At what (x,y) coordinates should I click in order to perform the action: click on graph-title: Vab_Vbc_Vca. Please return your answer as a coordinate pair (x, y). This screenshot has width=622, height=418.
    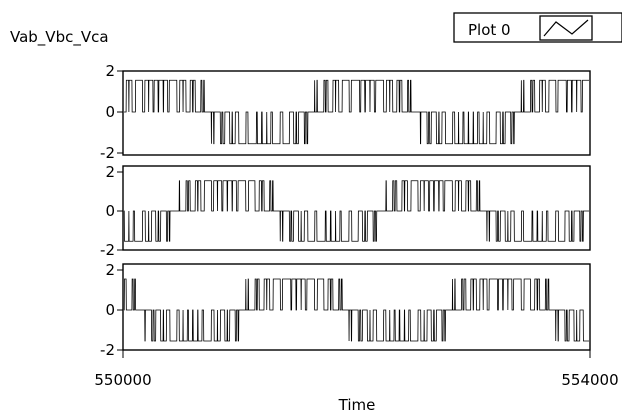
    Looking at the image, I should click on (59, 37).